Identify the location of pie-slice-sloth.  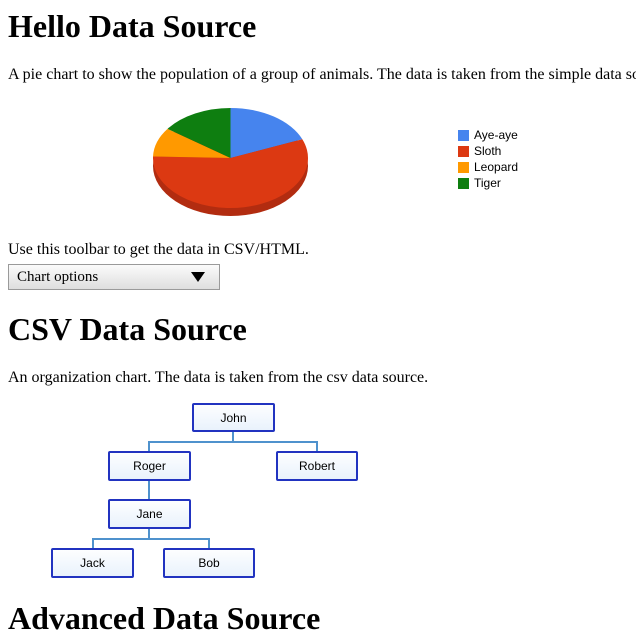
(230, 173).